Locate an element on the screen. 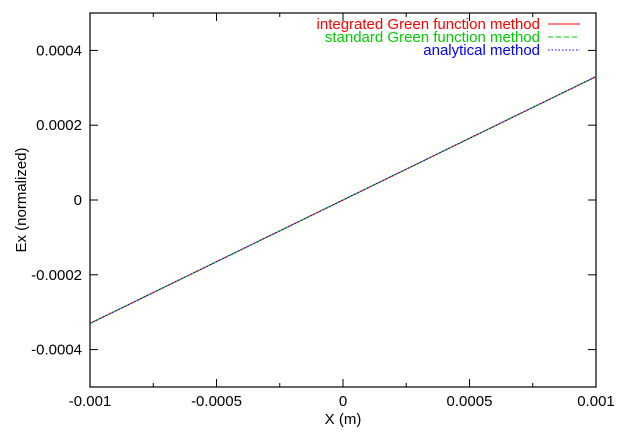 Image resolution: width=621 pixels, height=436 pixels. y-tick-label: 0 is located at coordinates (78, 200).